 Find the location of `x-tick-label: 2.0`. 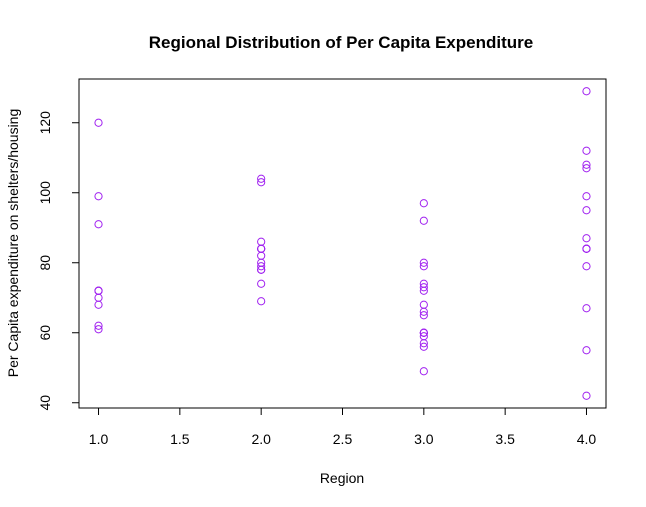

x-tick-label: 2.0 is located at coordinates (261, 439).